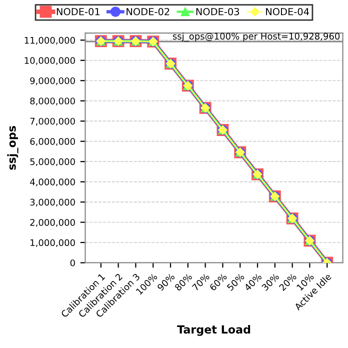 Image resolution: width=348 pixels, height=348 pixels. What do you see at coordinates (52, 81) in the screenshot?
I see `y-tick-label: 9,000,000` at bounding box center [52, 81].